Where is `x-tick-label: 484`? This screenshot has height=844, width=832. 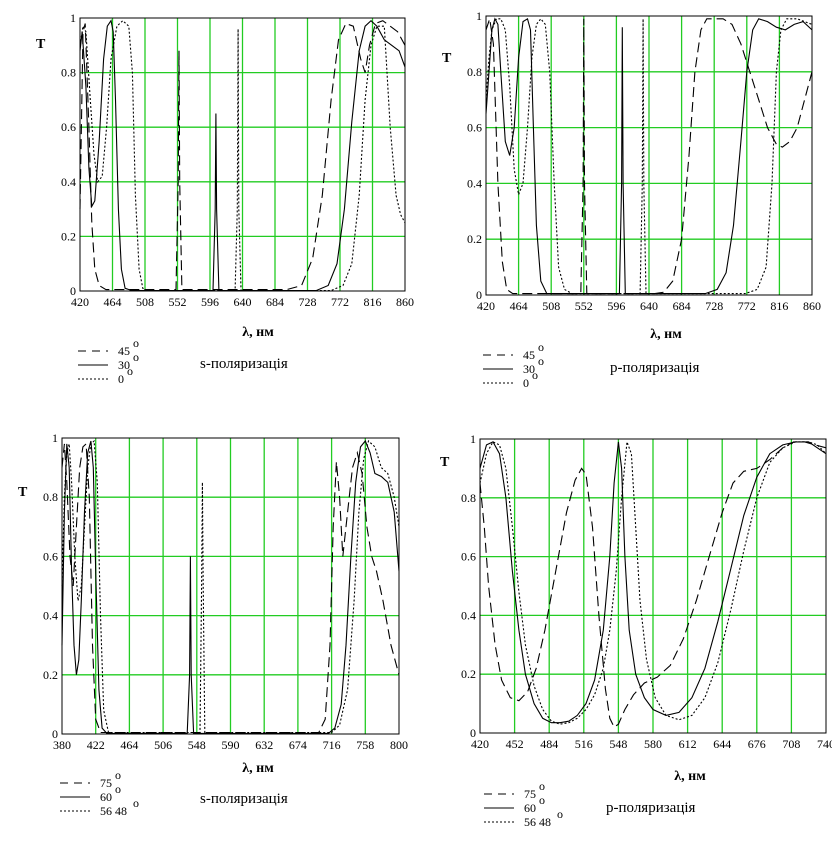 x-tick-label: 484 is located at coordinates (549, 744).